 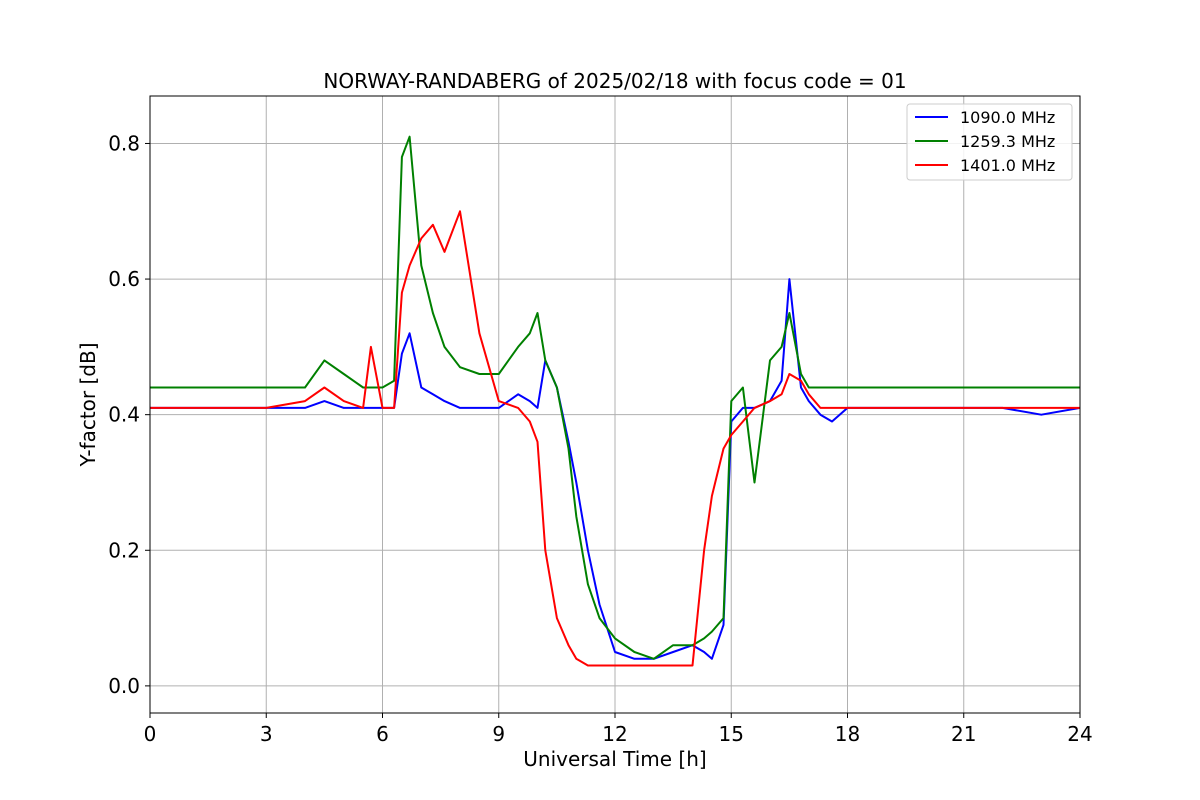 I want to click on x-tick-label: 15, so click(x=731, y=734).